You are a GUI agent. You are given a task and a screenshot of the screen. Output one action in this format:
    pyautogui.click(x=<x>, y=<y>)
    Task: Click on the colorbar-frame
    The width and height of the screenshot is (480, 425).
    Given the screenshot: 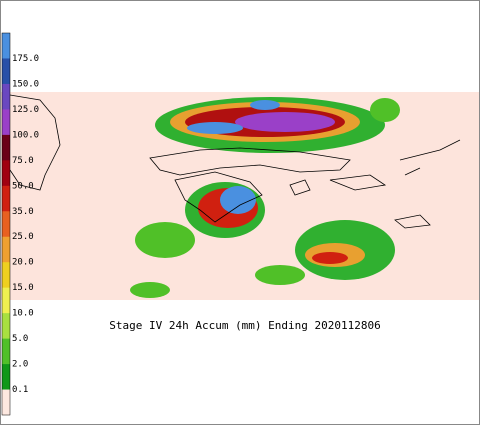 What is the action you would take?
    pyautogui.click(x=6, y=224)
    